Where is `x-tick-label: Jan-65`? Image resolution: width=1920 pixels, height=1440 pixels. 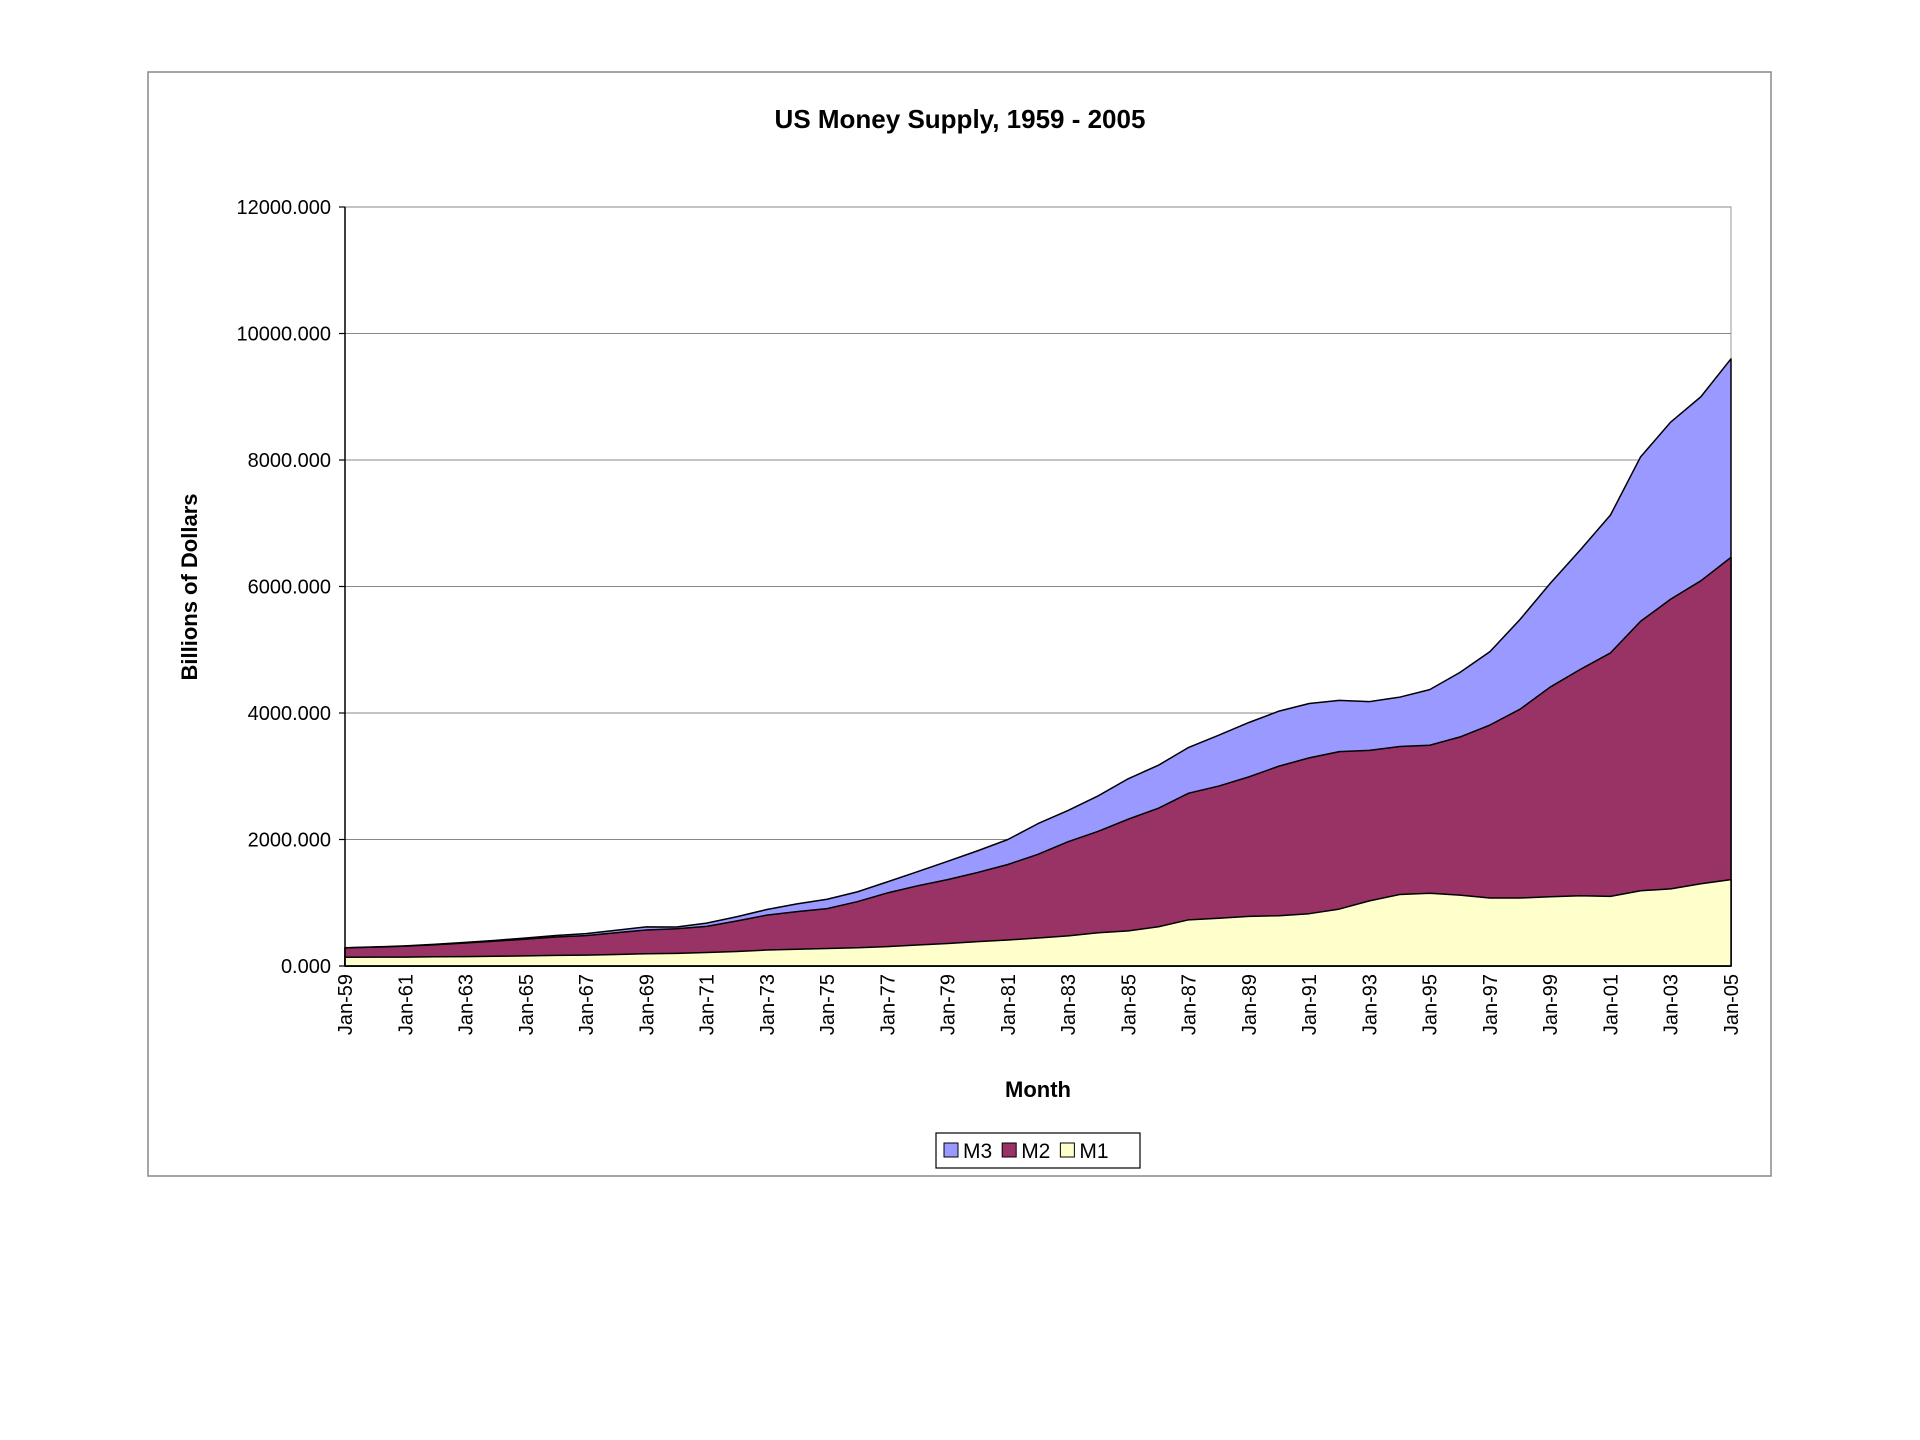
x-tick-label: Jan-65 is located at coordinates (527, 1004).